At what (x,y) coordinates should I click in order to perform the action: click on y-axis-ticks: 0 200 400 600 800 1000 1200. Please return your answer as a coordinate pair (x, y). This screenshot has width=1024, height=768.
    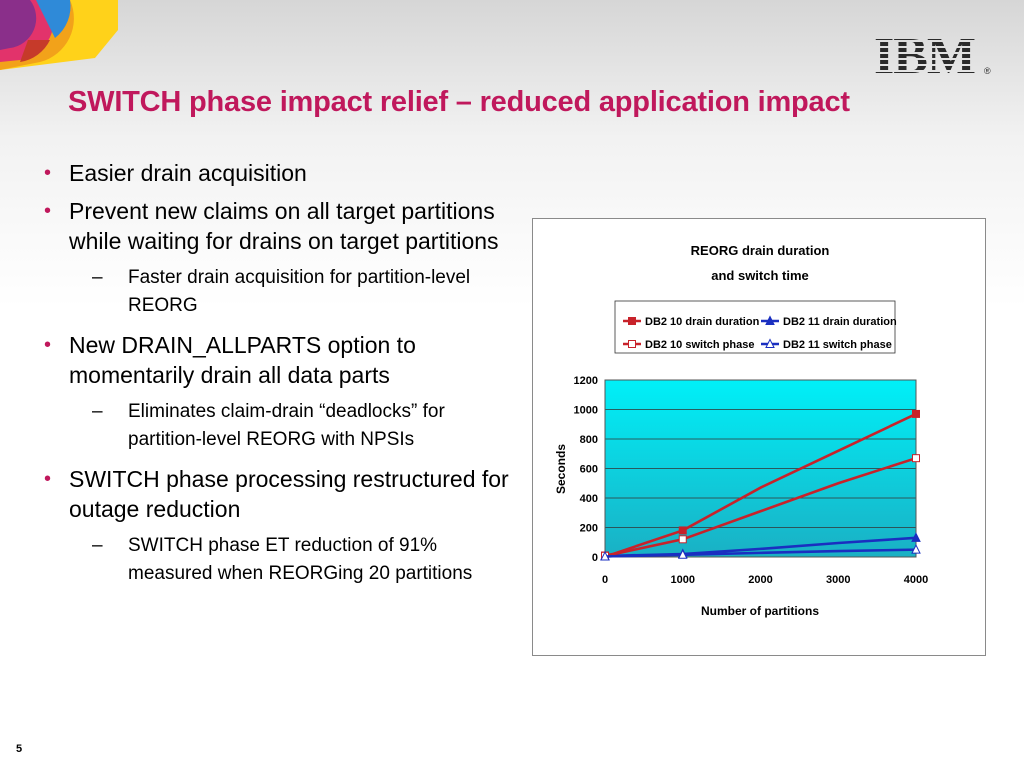
    Looking at the image, I should click on (586, 469).